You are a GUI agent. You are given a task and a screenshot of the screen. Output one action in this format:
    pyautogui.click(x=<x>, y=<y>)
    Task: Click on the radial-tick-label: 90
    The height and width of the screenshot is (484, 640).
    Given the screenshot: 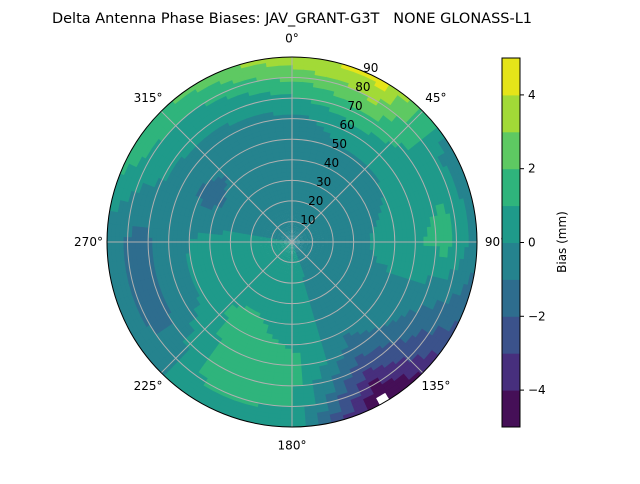 What is the action you would take?
    pyautogui.click(x=370, y=68)
    